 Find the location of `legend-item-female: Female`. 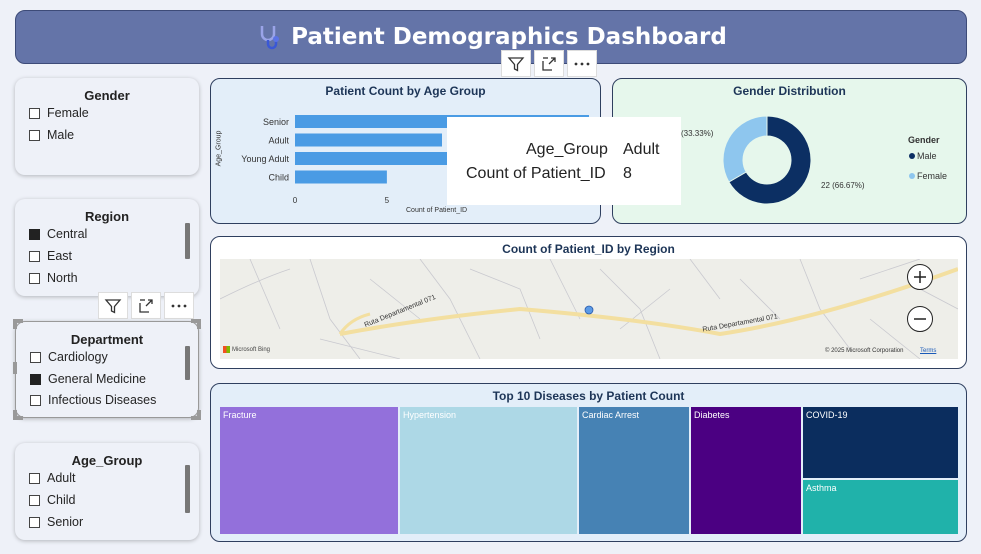

legend-item-female: Female is located at coordinates (928, 176).